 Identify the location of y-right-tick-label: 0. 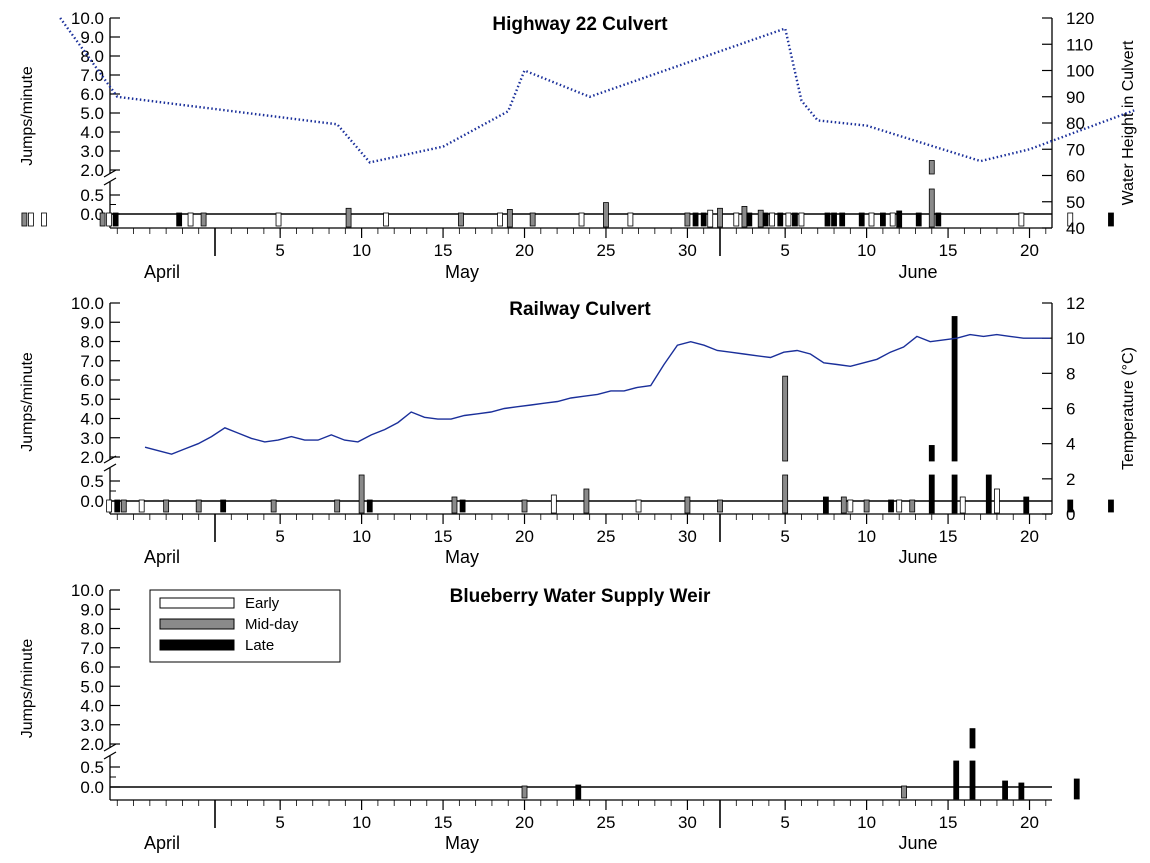
(1070, 514).